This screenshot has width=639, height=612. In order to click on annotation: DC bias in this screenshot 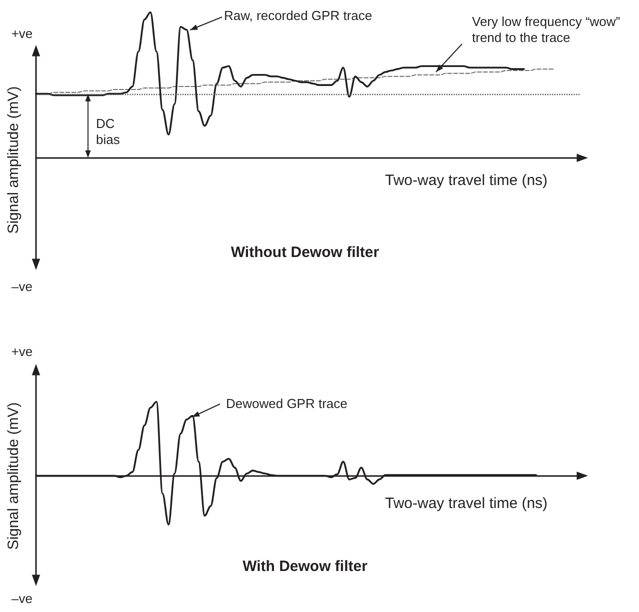, I will do `click(108, 132)`.